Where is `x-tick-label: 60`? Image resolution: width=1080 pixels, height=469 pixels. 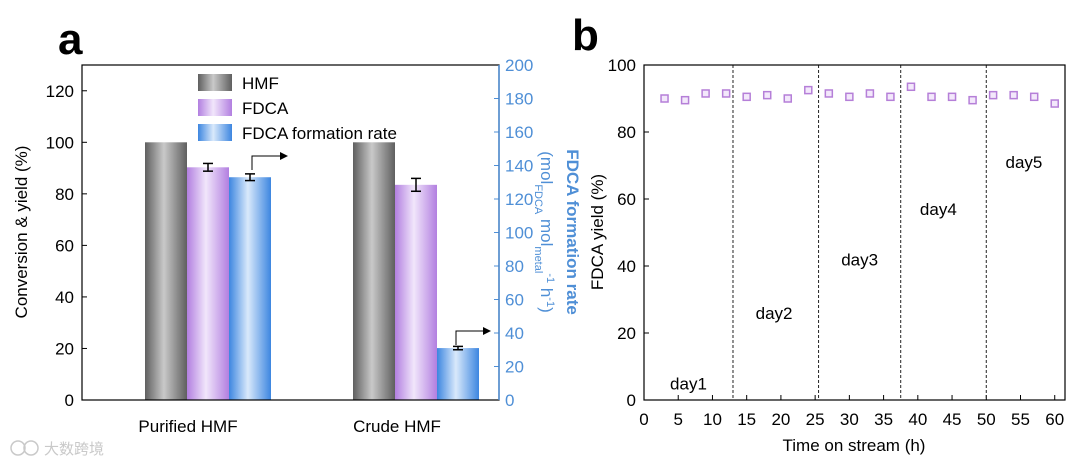 x-tick-label: 60 is located at coordinates (1054, 419).